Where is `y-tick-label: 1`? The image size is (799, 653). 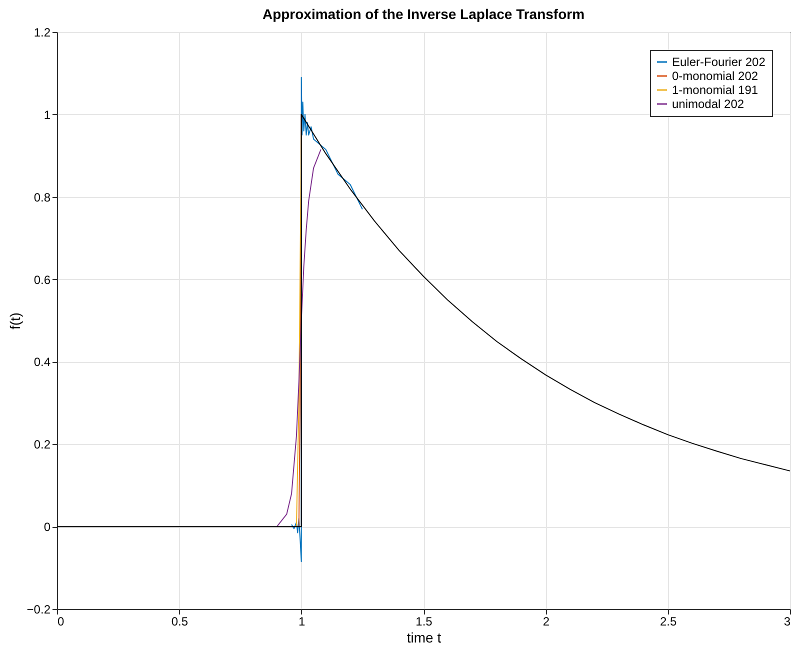
y-tick-label: 1 is located at coordinates (47, 115).